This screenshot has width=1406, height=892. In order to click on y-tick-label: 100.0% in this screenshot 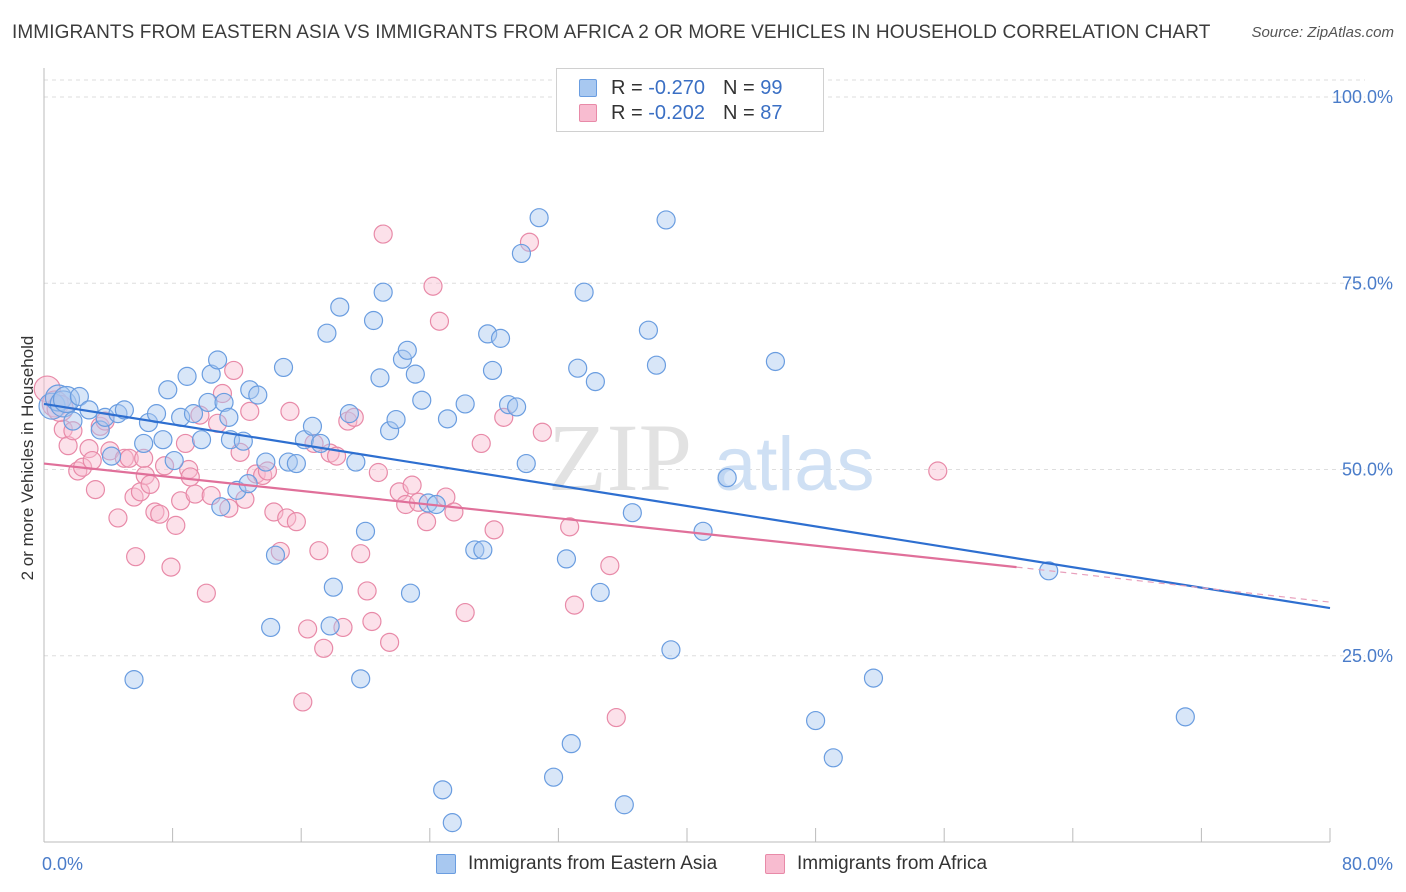, I will do `click(1362, 97)`.